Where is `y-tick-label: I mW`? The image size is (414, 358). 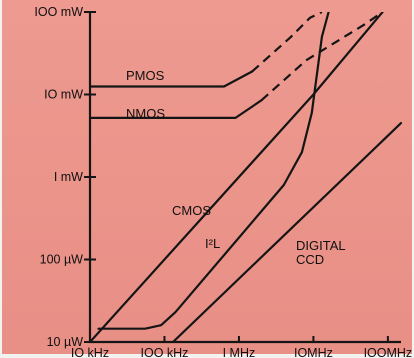 y-tick-label: I mW is located at coordinates (68, 177).